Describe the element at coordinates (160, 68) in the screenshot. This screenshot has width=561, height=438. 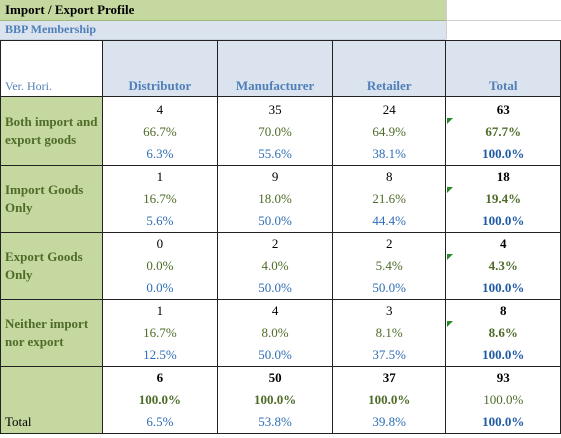
I see `column-header-distributor: Distributor` at that location.